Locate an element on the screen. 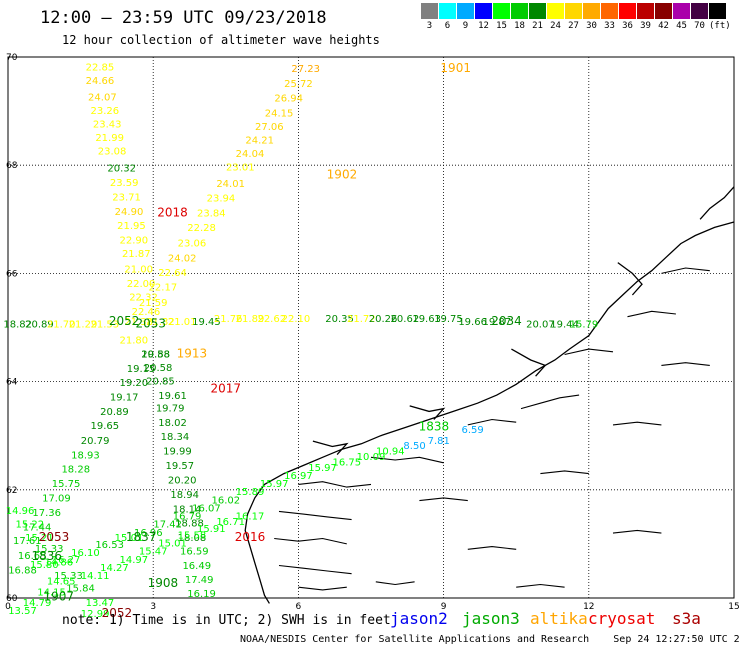 This screenshot has height=650, width=740. wave-height-value: 24.01 is located at coordinates (230, 184).